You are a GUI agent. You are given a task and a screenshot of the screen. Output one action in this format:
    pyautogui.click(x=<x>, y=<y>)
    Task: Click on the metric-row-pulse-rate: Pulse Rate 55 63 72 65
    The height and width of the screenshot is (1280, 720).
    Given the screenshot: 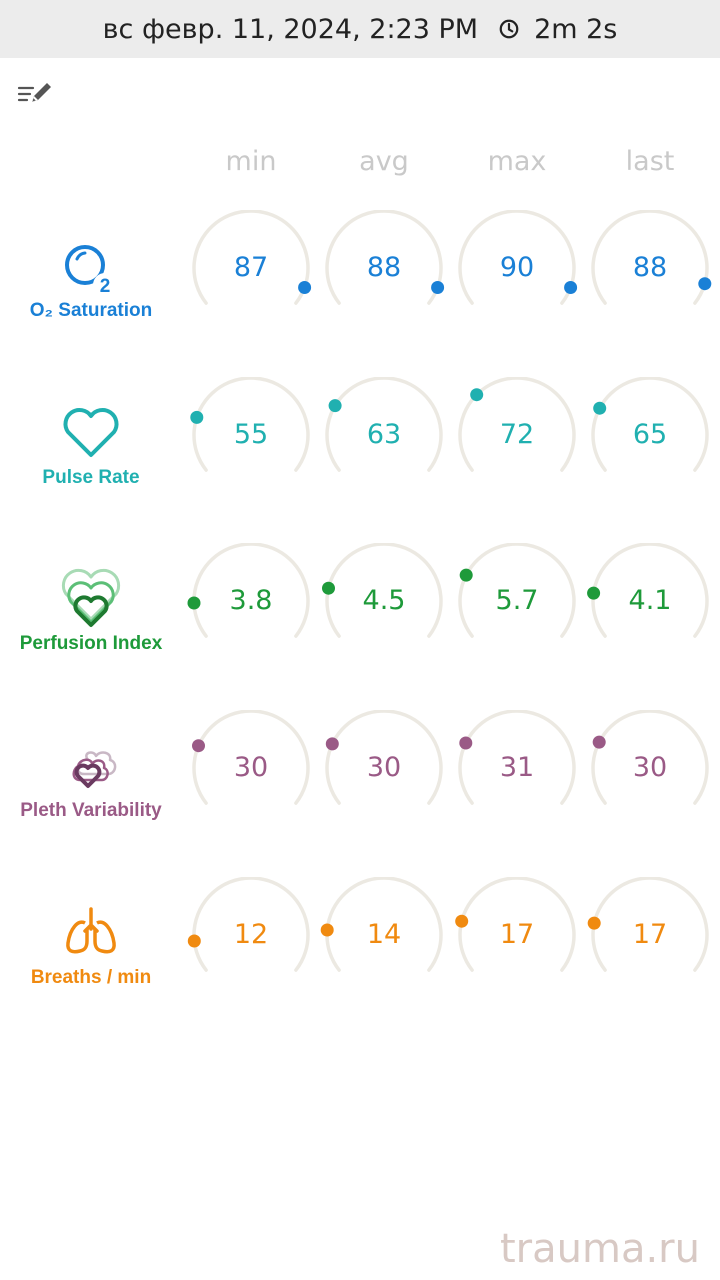 What is the action you would take?
    pyautogui.click(x=360, y=452)
    